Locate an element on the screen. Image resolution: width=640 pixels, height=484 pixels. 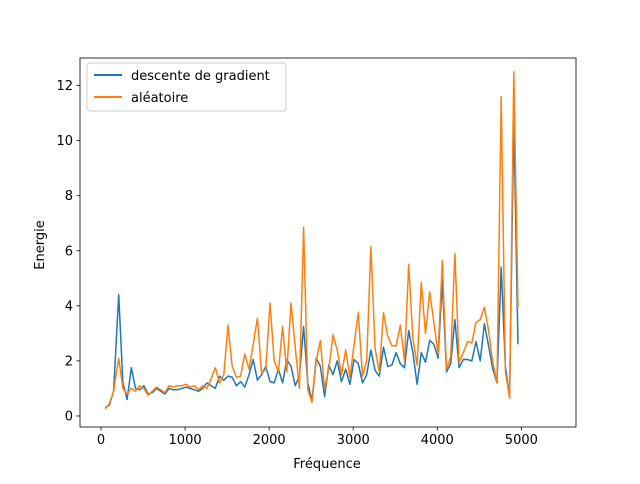
y-axis-ticks: 0 2 4 6 8 10 12 is located at coordinates (68, 251).